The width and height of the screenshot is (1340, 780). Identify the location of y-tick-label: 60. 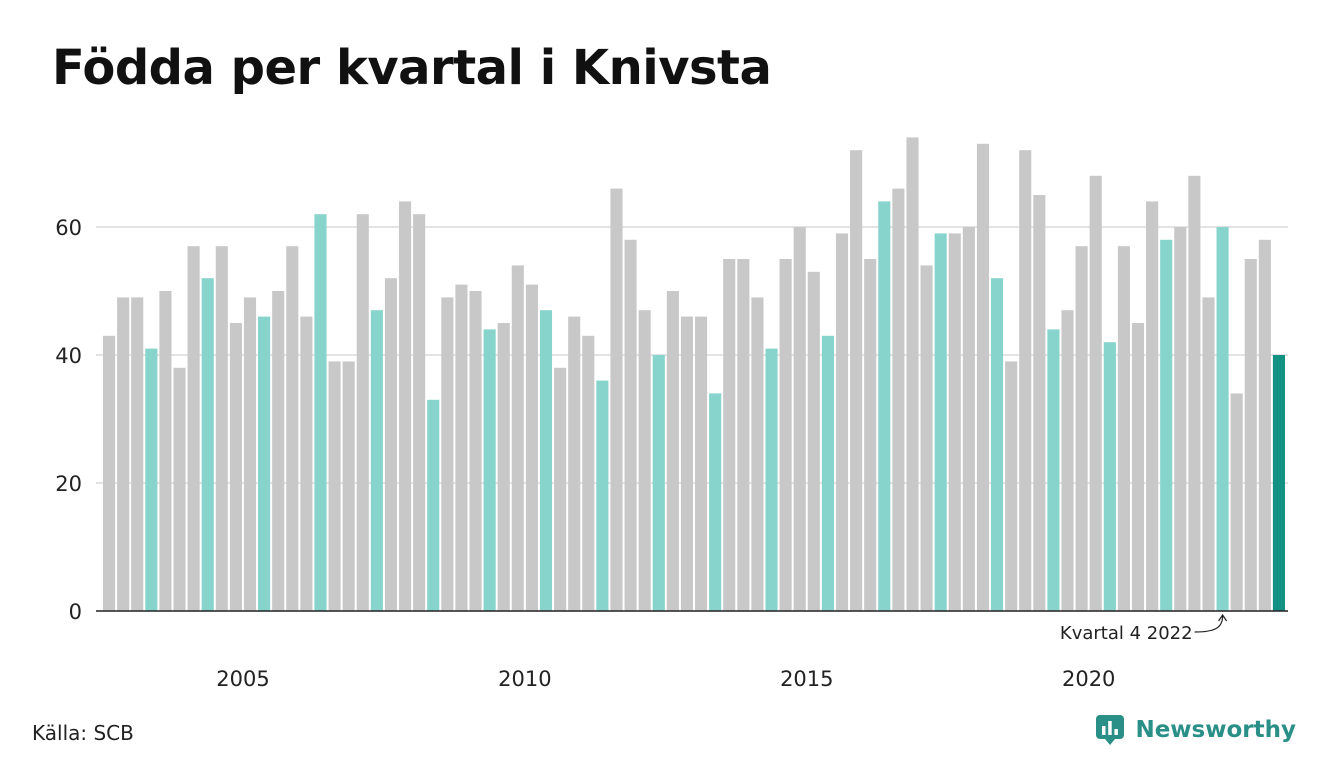
(68, 228).